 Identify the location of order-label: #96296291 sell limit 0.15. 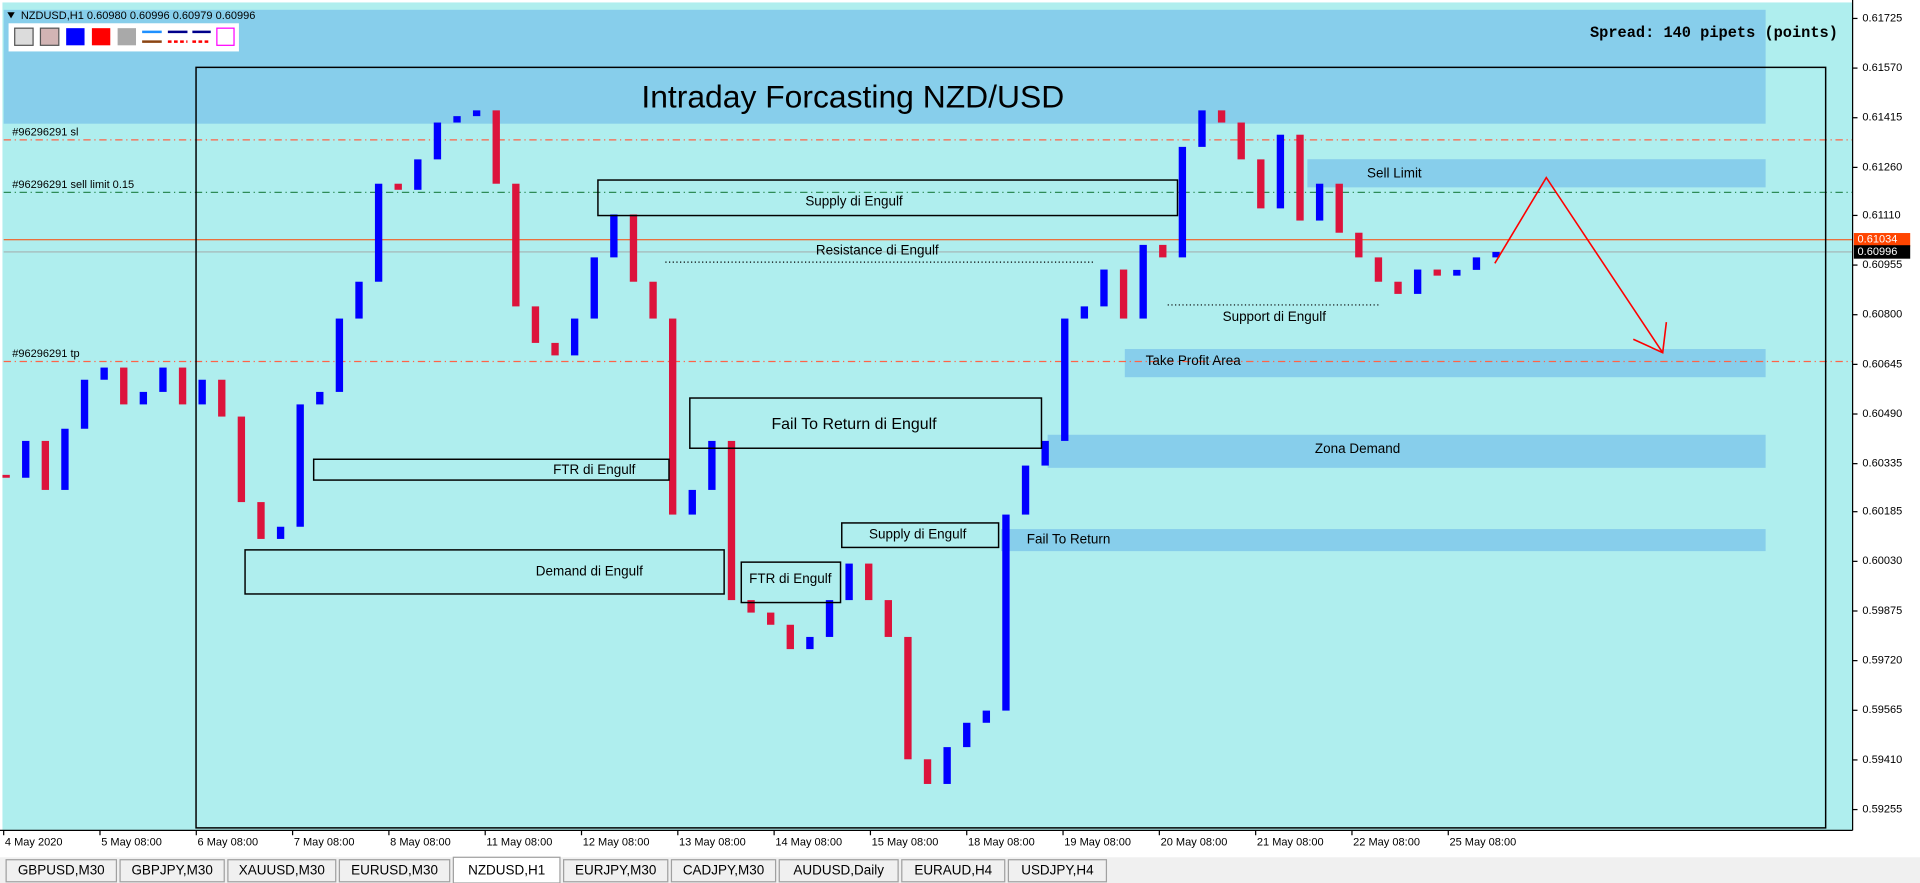
(73, 185).